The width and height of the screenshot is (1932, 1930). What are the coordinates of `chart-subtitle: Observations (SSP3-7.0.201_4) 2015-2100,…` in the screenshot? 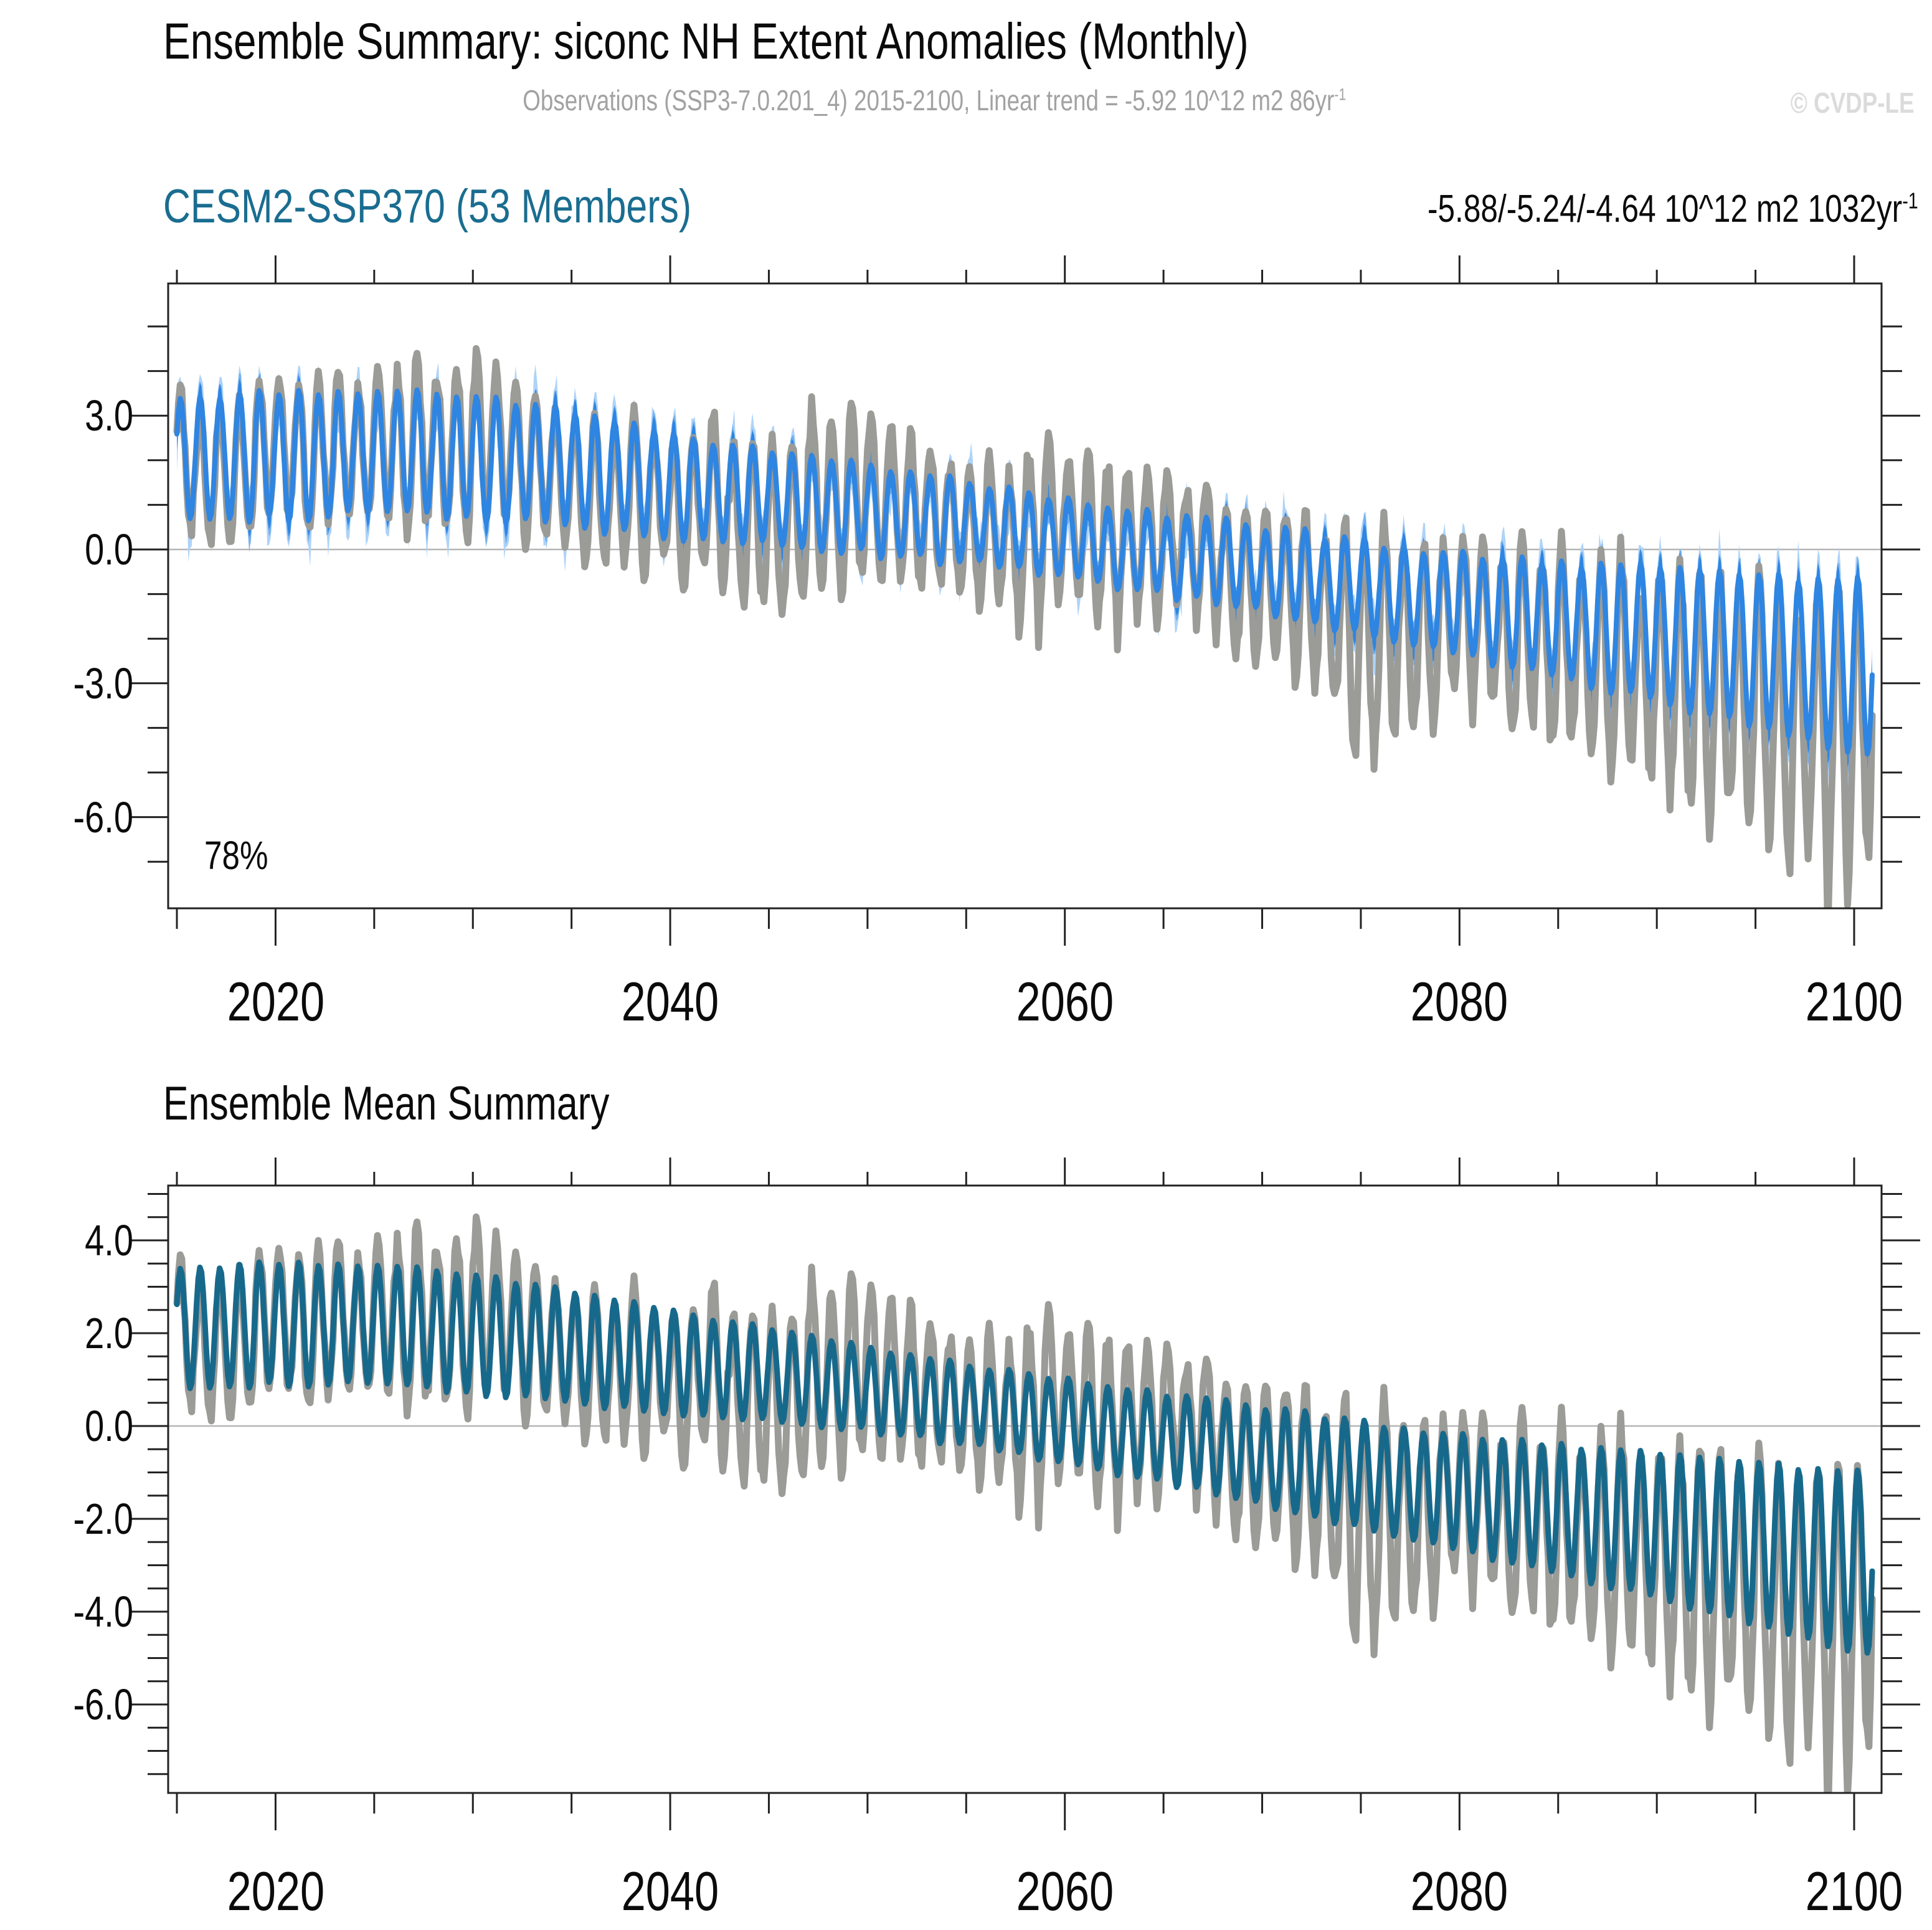 It's located at (934, 100).